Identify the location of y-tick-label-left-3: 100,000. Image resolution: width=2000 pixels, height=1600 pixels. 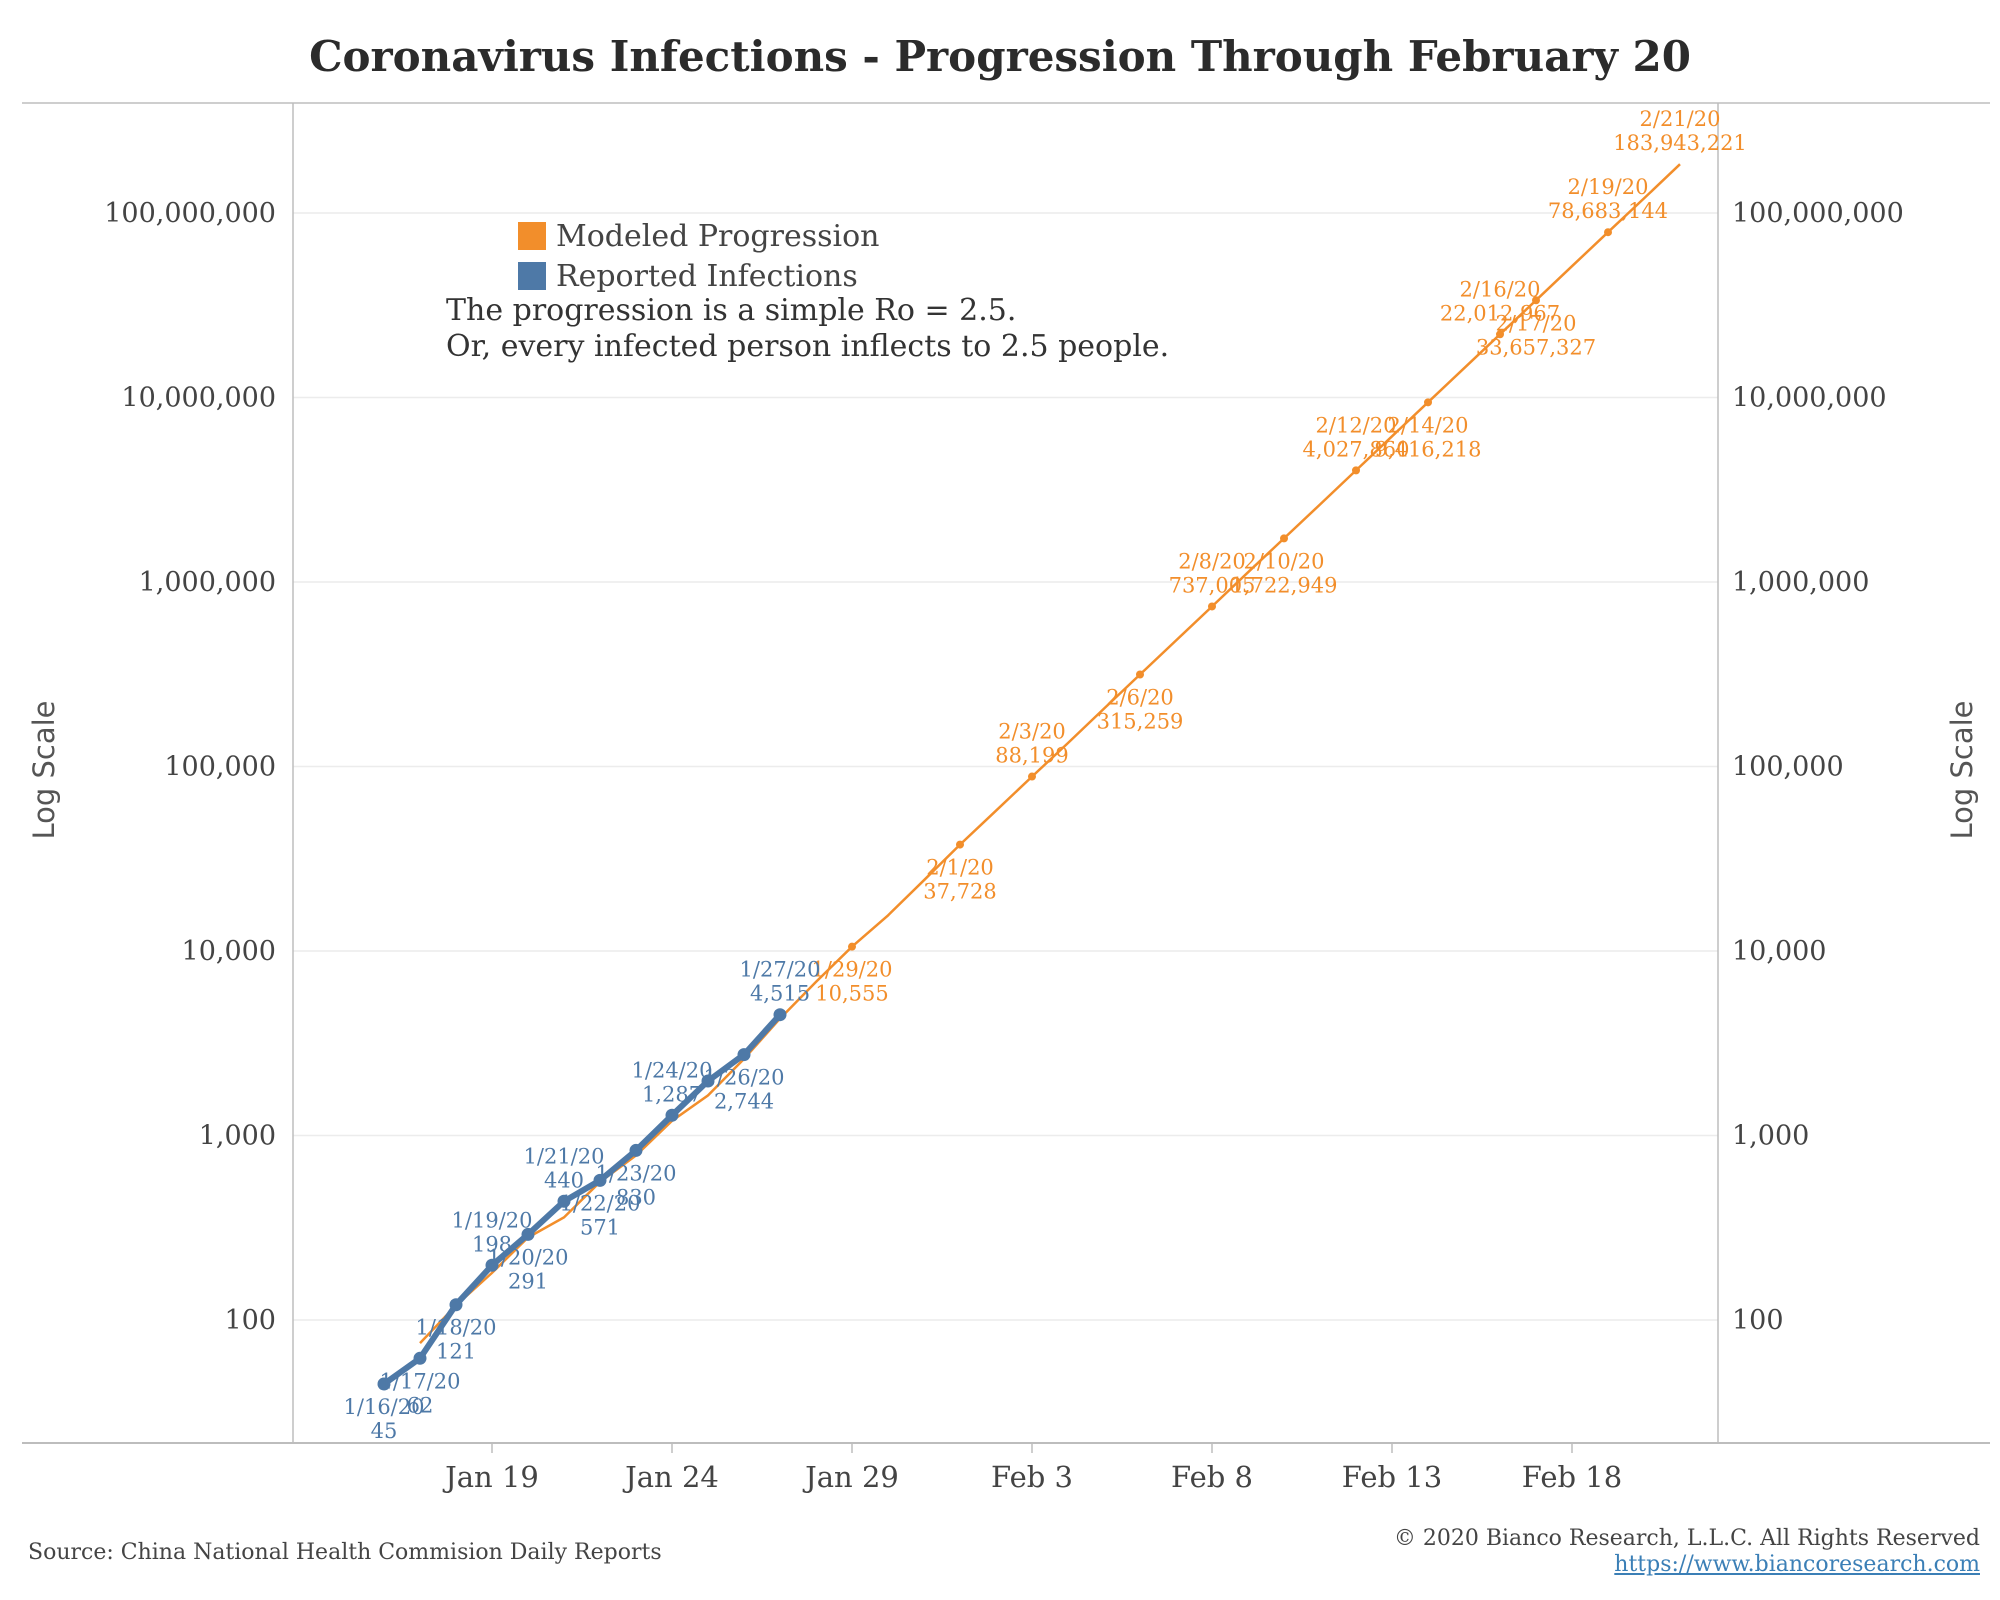
(220, 767).